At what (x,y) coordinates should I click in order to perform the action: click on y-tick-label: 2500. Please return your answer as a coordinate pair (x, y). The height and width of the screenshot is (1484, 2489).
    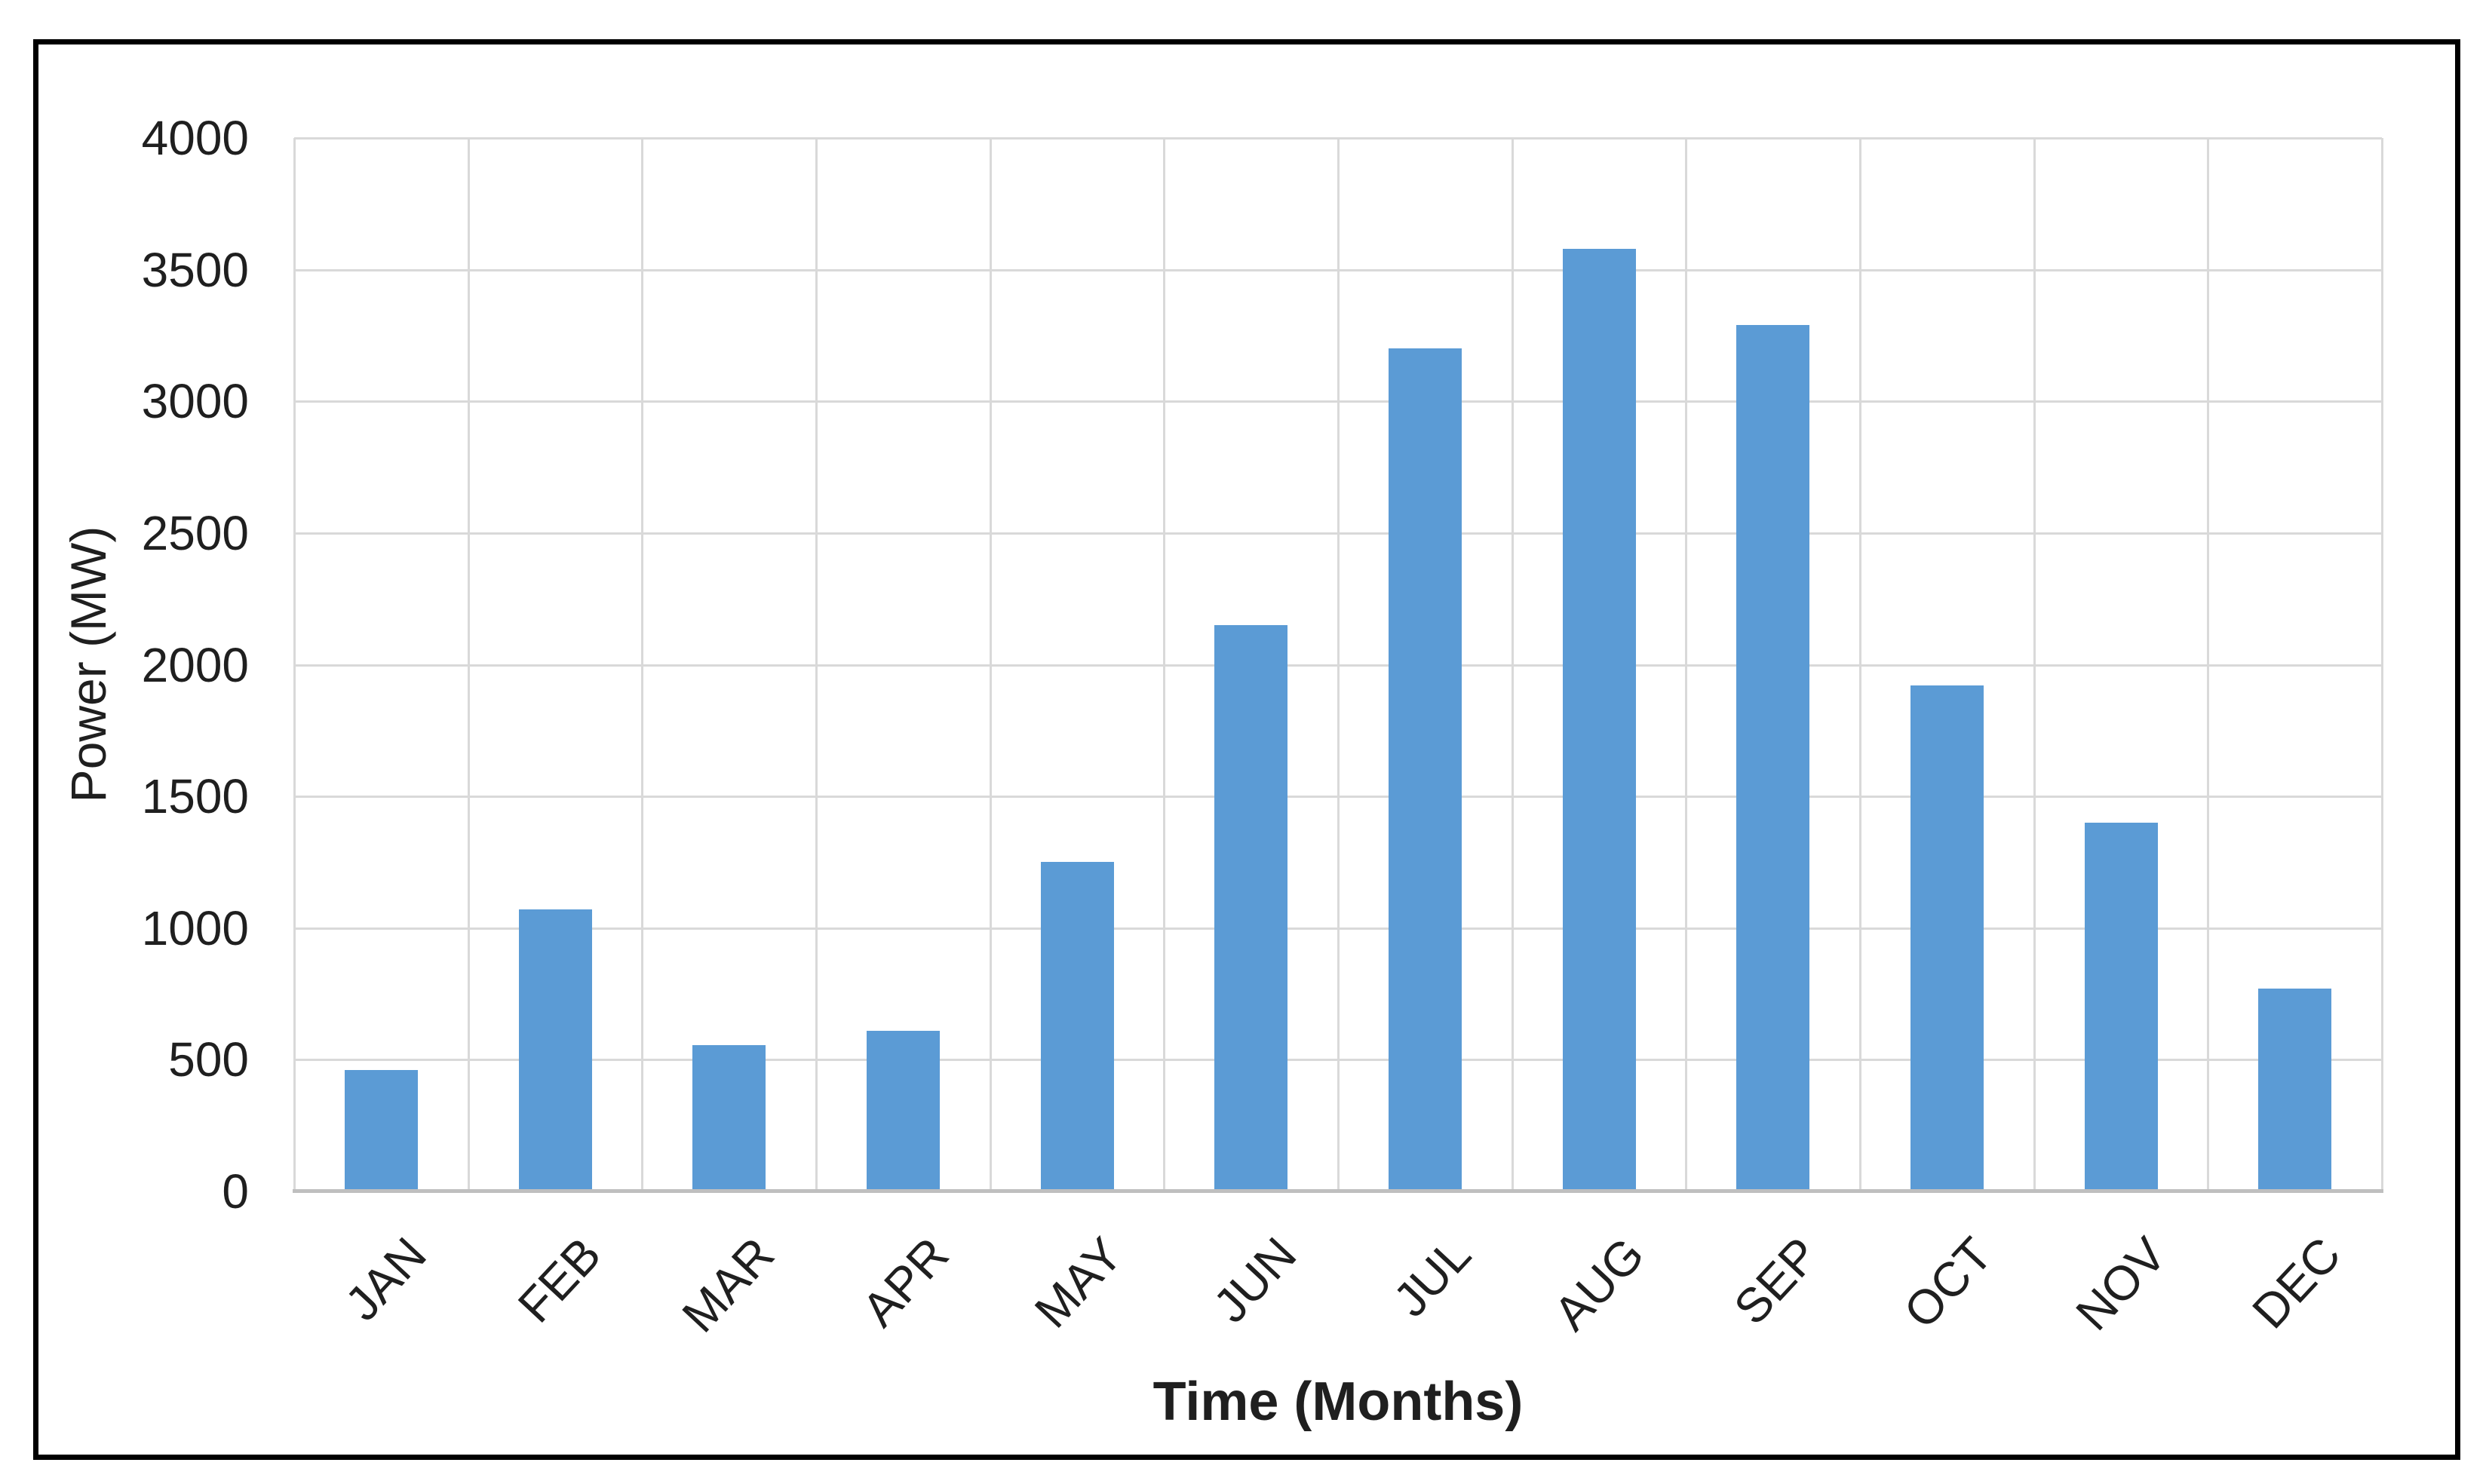
    Looking at the image, I should click on (195, 532).